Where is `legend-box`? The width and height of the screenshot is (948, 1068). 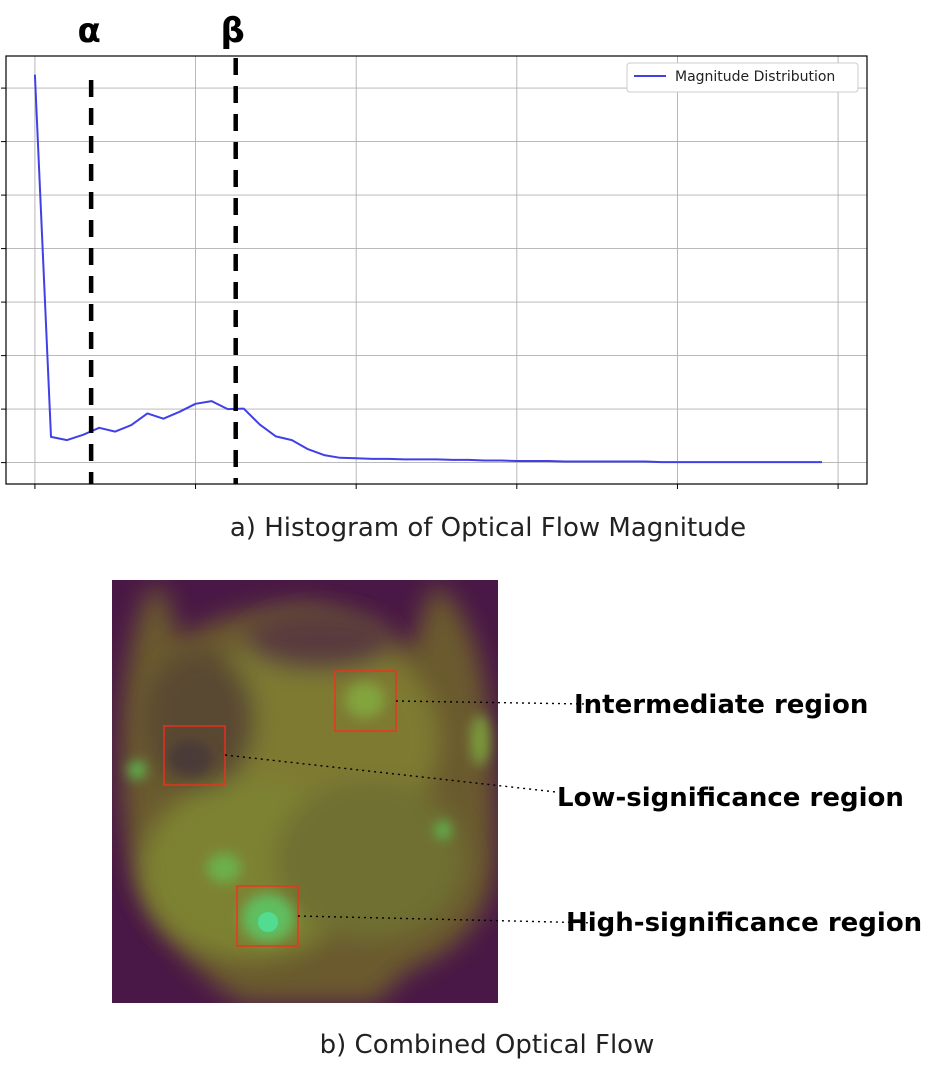
legend-box is located at coordinates (742, 77).